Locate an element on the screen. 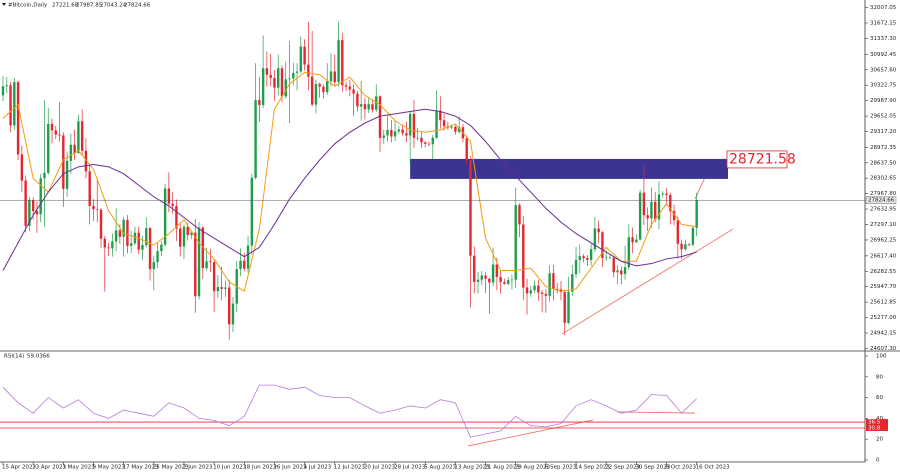 The width and height of the screenshot is (900, 473). zone-label-box is located at coordinates (757, 159).